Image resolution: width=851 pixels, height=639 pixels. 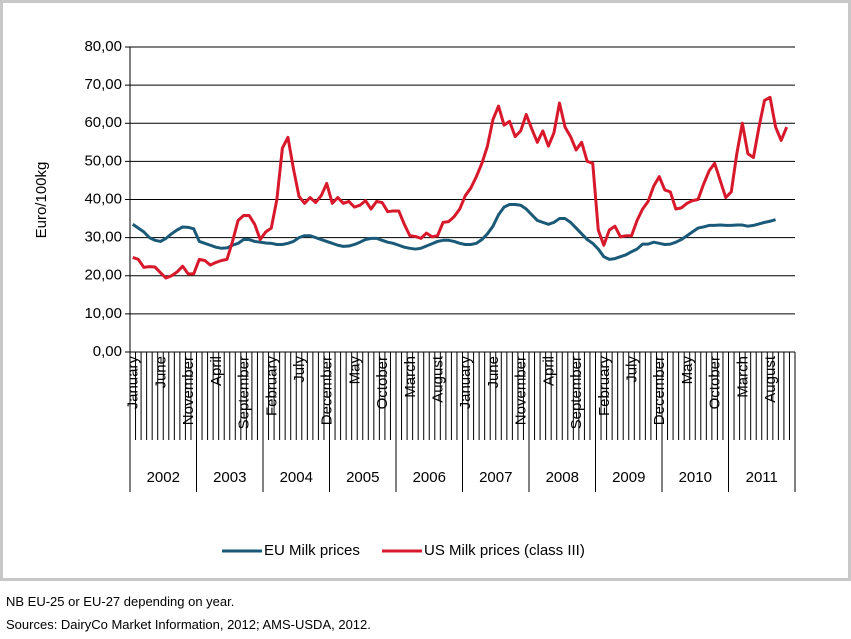 What do you see at coordinates (453, 231) in the screenshot?
I see `data-line` at bounding box center [453, 231].